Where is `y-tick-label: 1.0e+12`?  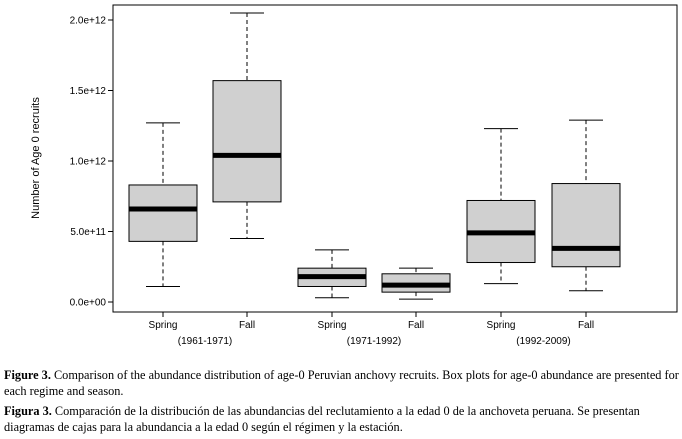
y-tick-label: 1.0e+12 is located at coordinates (88, 162).